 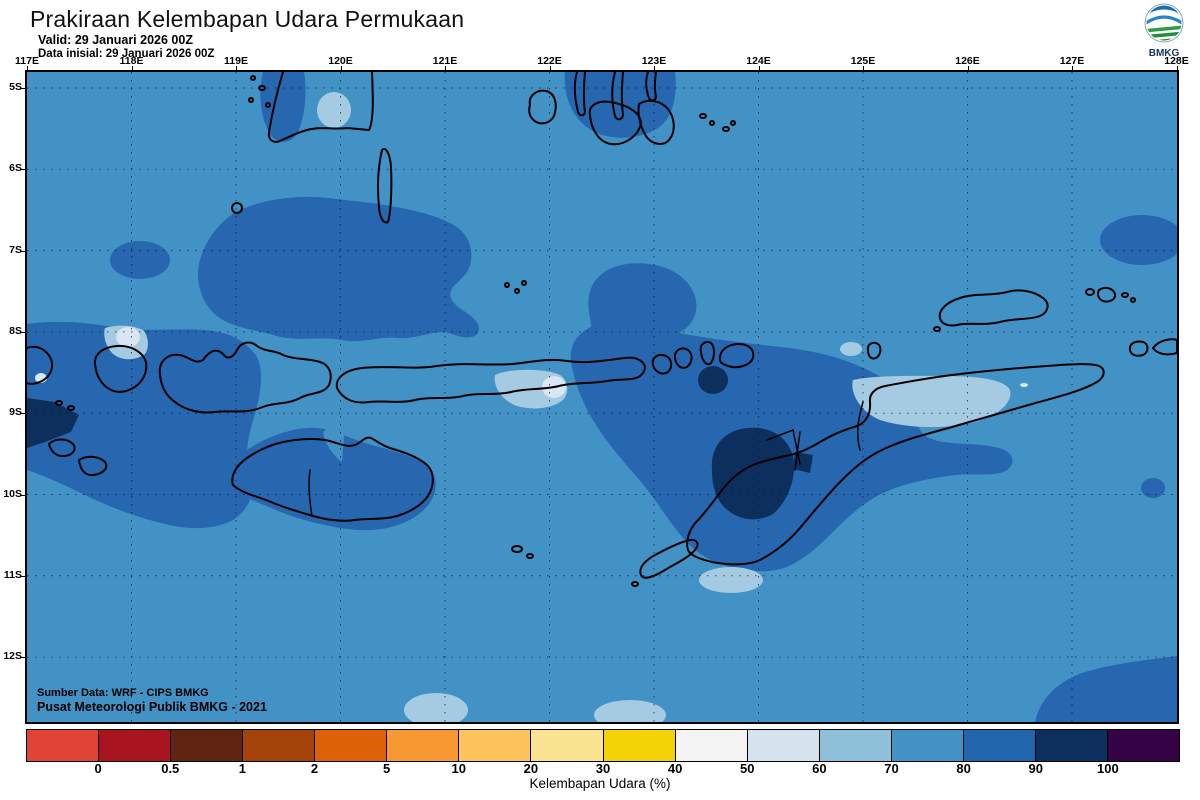 What do you see at coordinates (1164, 30) in the screenshot?
I see `bmkg-logo: BMKG` at bounding box center [1164, 30].